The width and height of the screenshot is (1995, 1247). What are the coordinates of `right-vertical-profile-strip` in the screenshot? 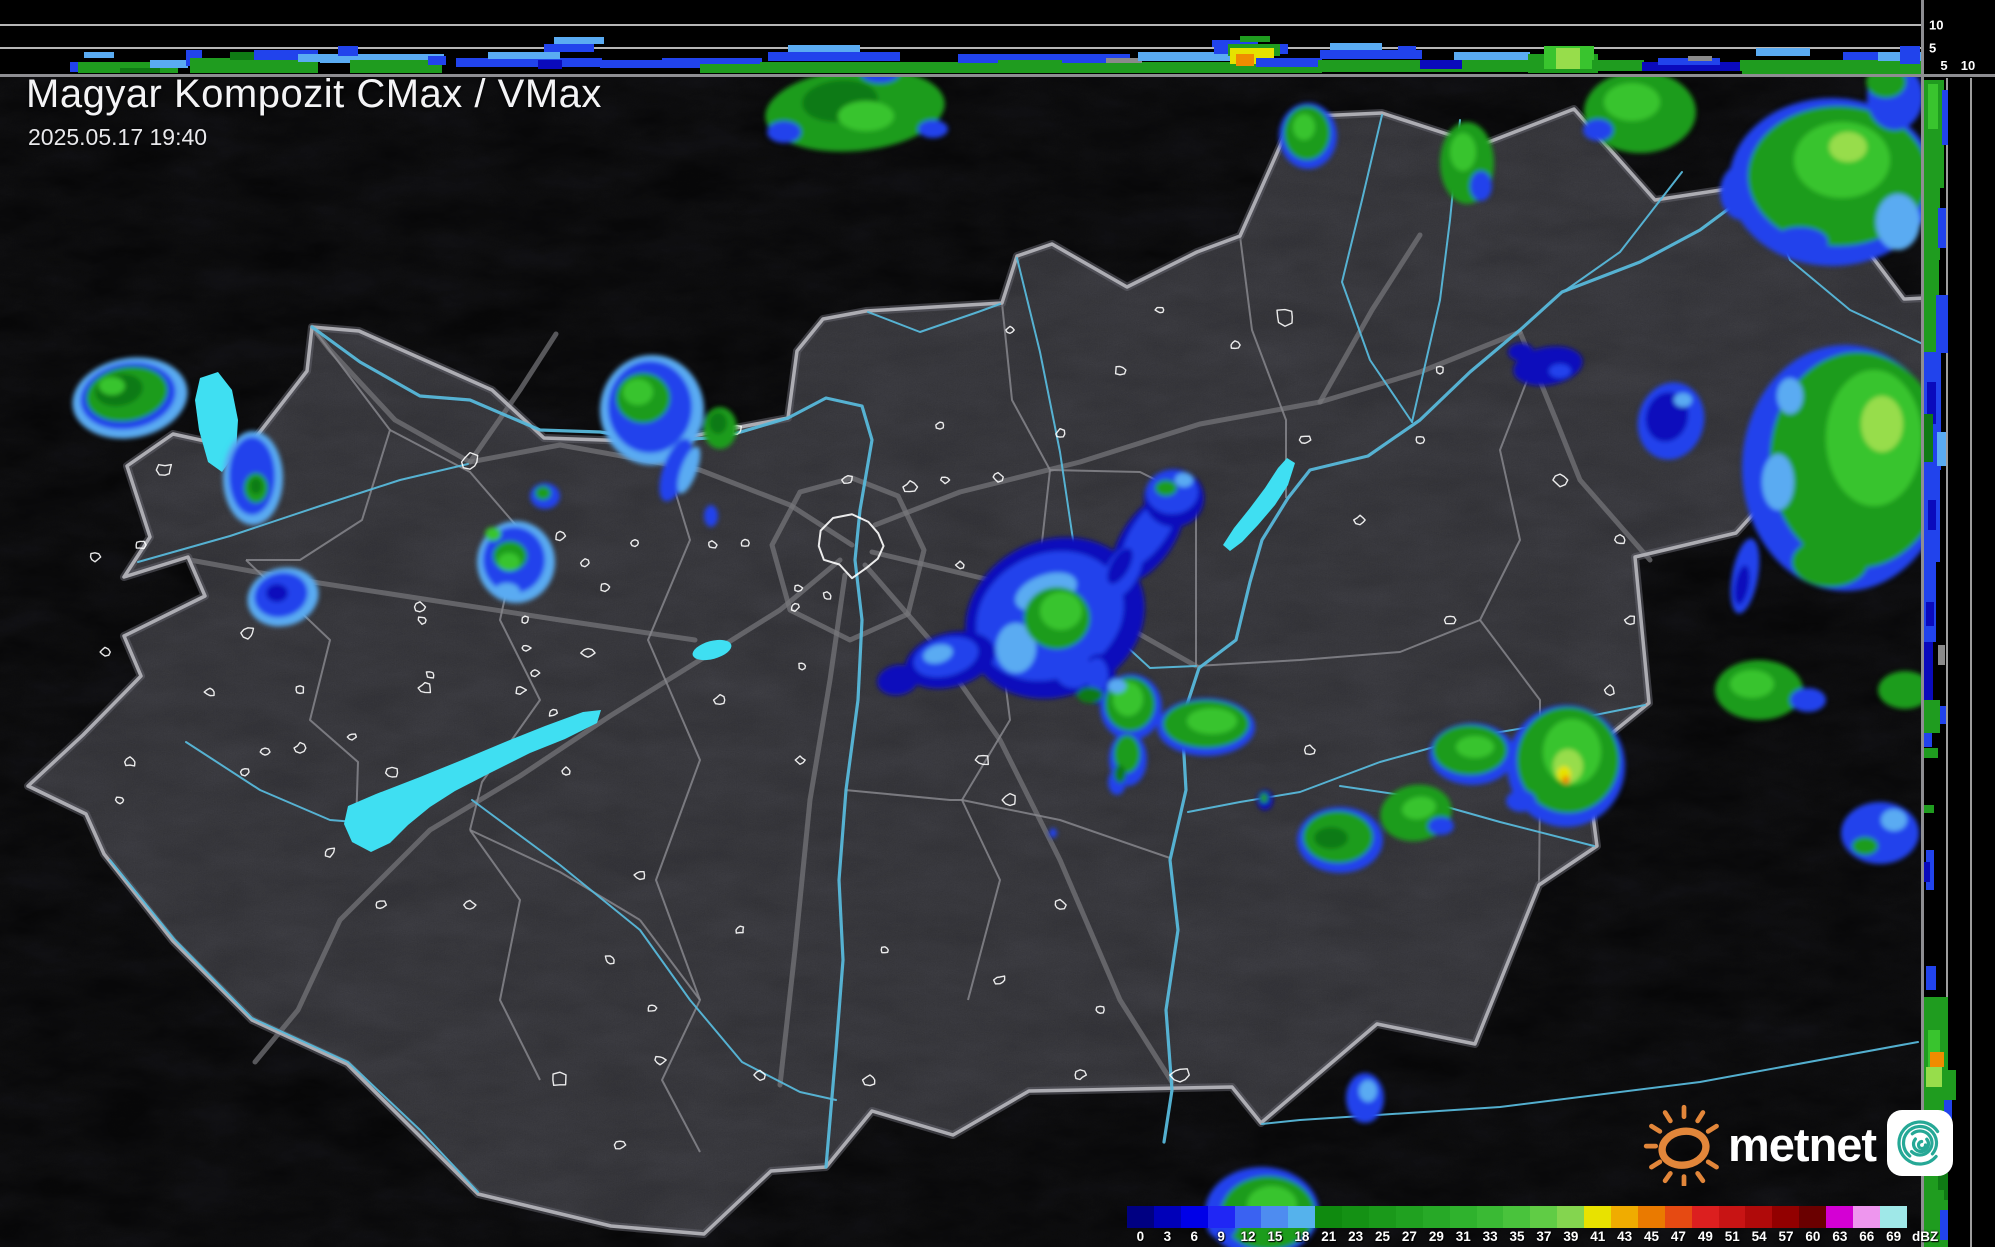 It's located at (1959, 662).